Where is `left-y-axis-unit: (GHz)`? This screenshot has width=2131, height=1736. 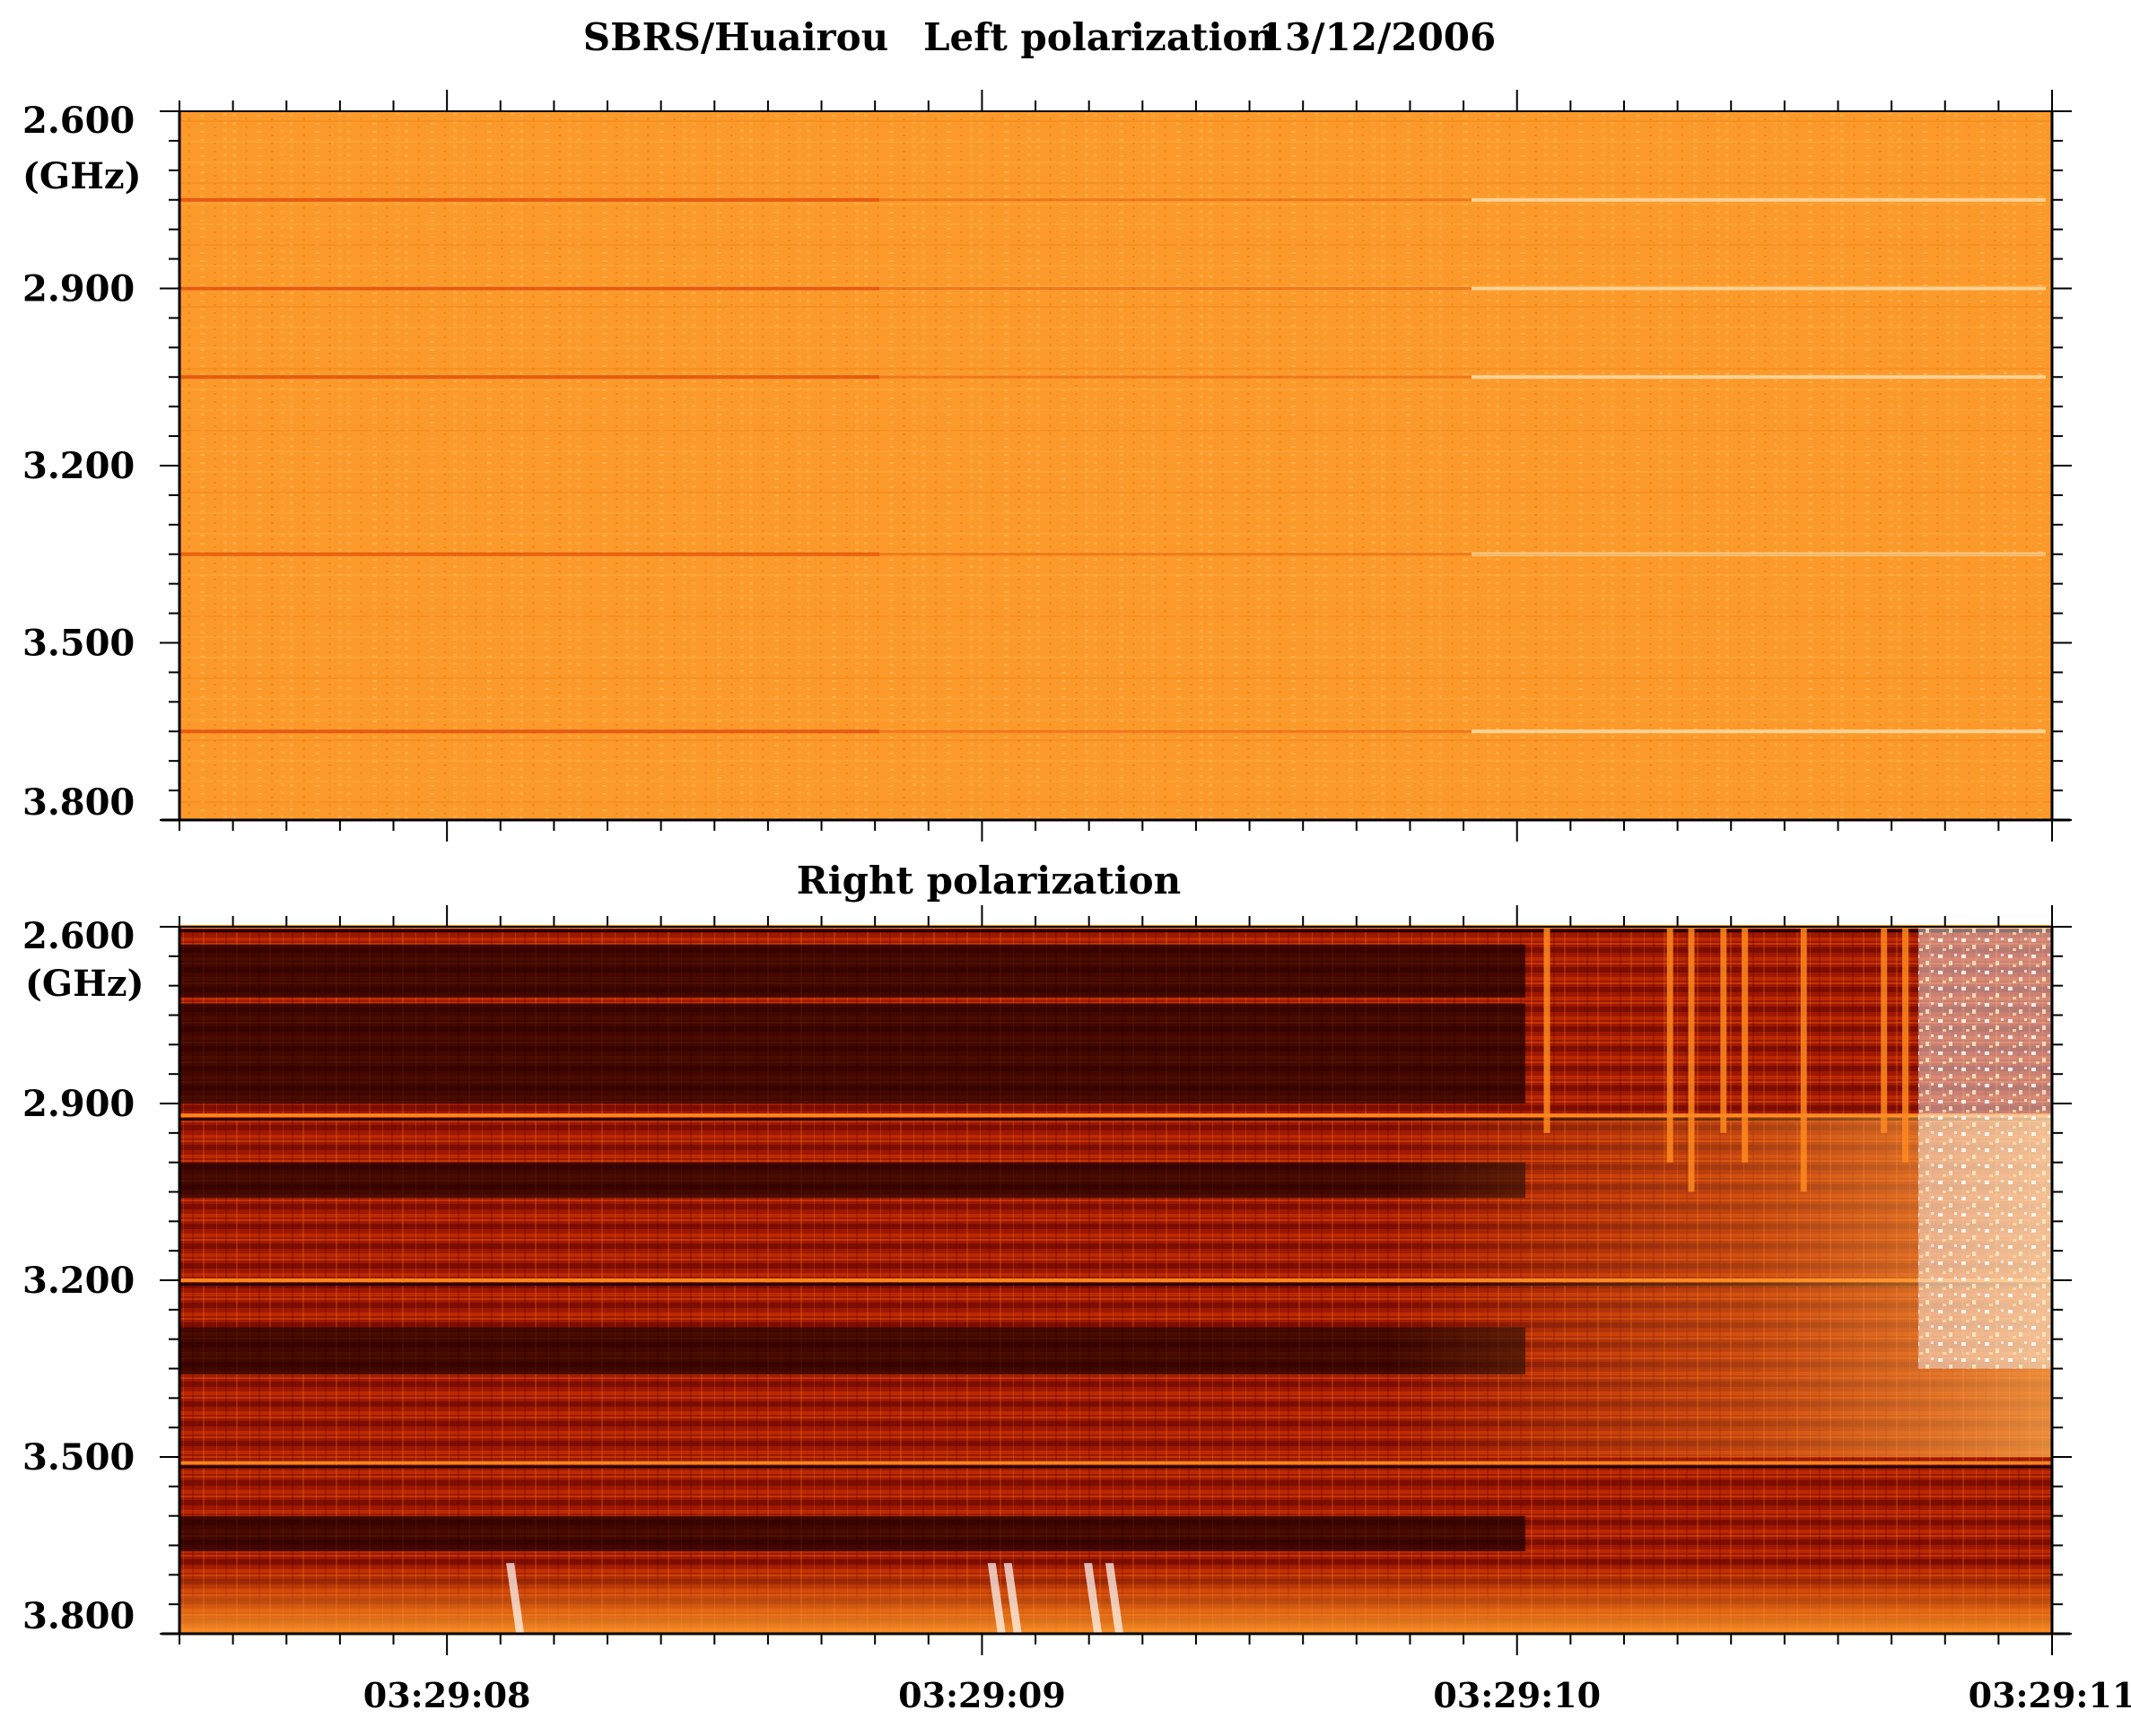
left-y-axis-unit: (GHz) is located at coordinates (82, 176).